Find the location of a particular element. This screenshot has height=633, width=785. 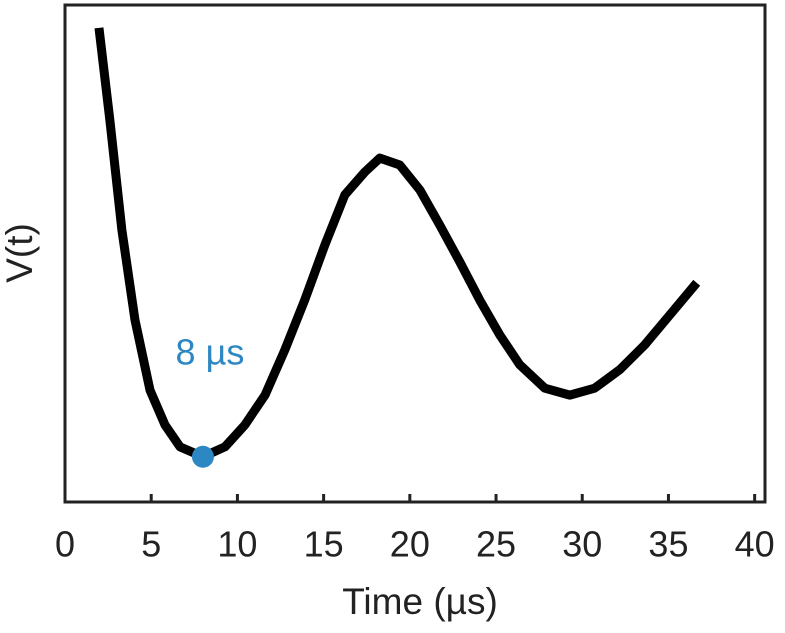

x-tick-label: 5 is located at coordinates (151, 544).